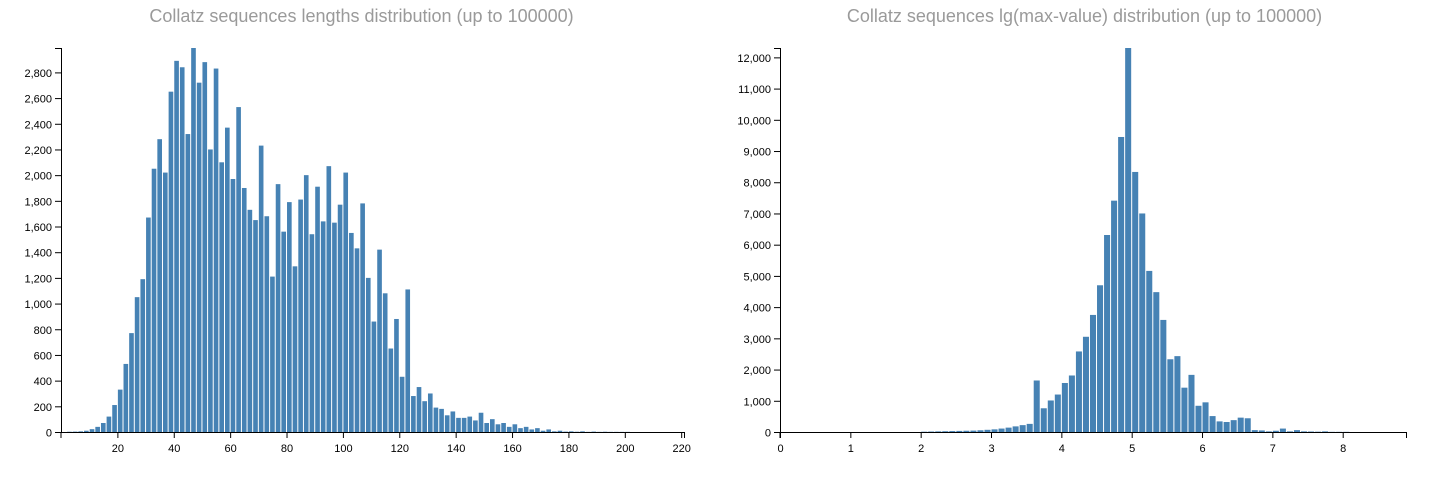 The image size is (1446, 482). What do you see at coordinates (375, 443) in the screenshot?
I see `x-axis: 20 40 60 80 100 120 140 160 180 200 220` at bounding box center [375, 443].